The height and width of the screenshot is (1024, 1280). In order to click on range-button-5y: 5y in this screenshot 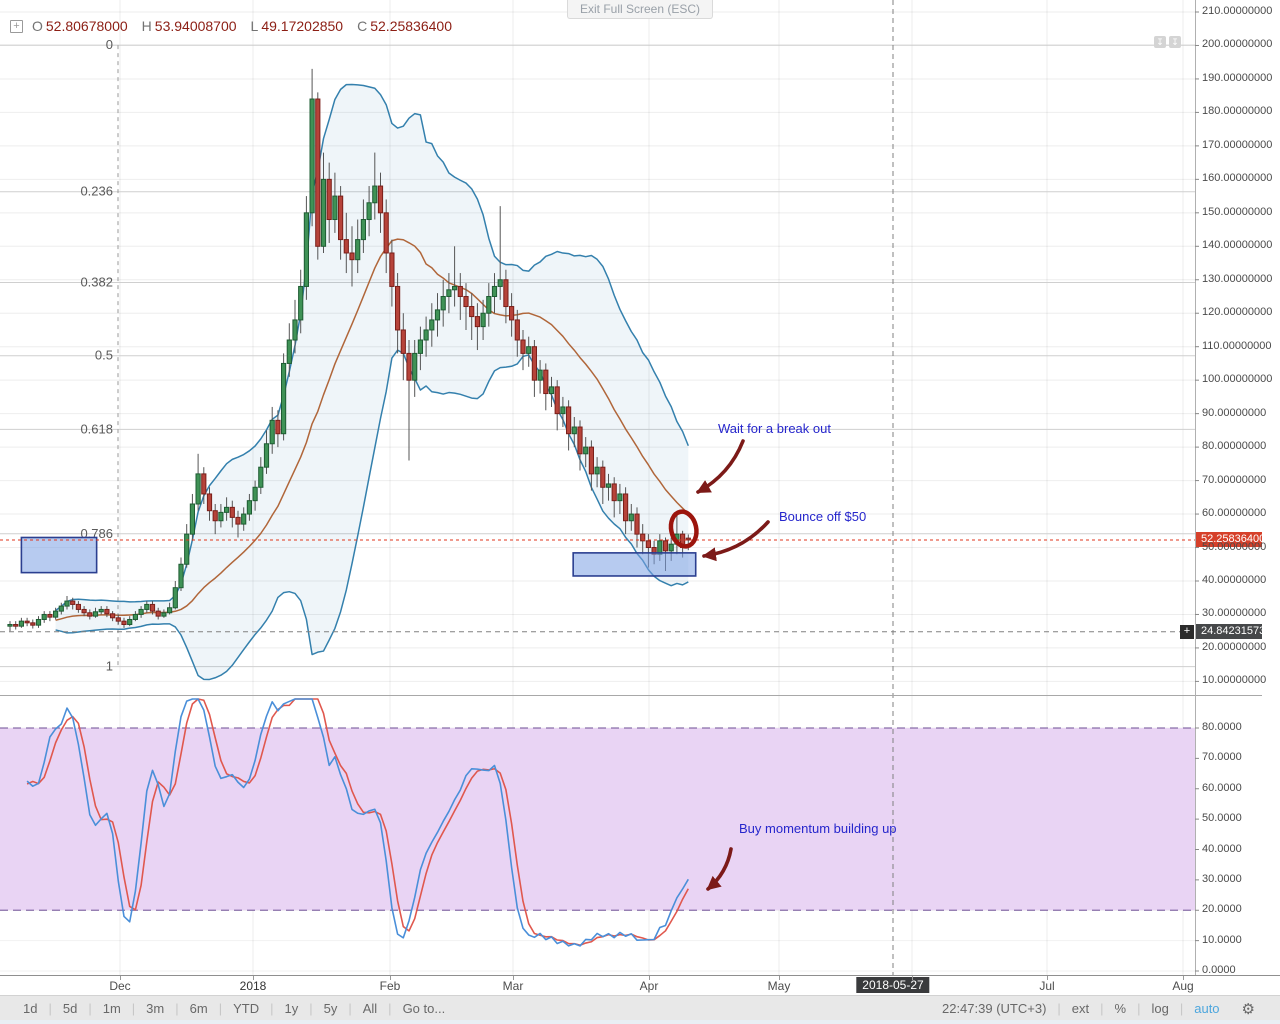, I will do `click(330, 1008)`.